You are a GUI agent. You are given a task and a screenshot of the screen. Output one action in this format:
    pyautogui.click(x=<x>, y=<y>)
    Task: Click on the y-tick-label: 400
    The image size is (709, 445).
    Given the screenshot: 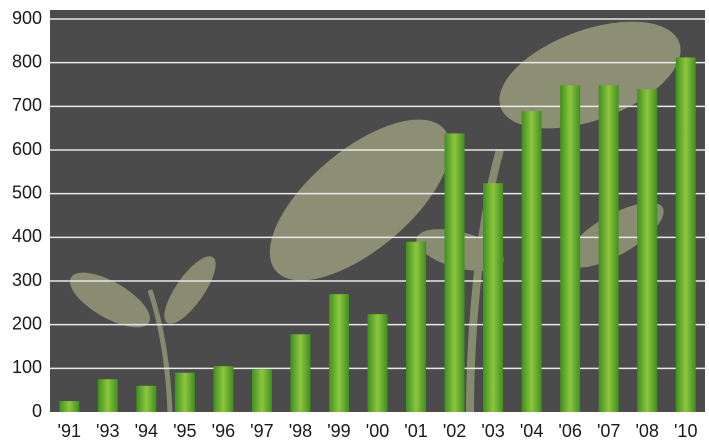 What is the action you would take?
    pyautogui.click(x=27, y=236)
    